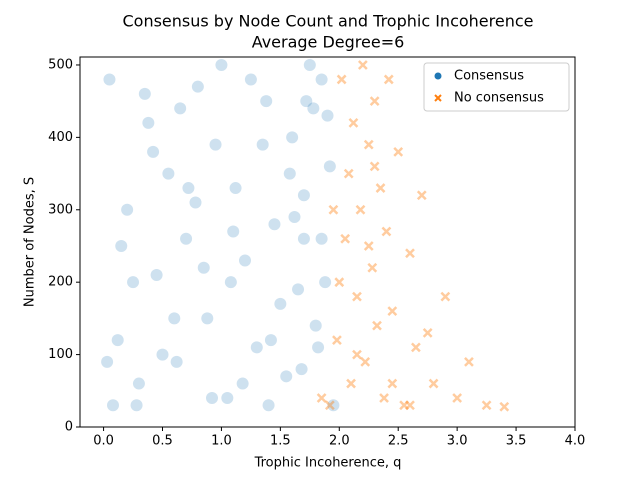 This screenshot has height=480, width=640. I want to click on x-tick-label: 4.0, so click(575, 441).